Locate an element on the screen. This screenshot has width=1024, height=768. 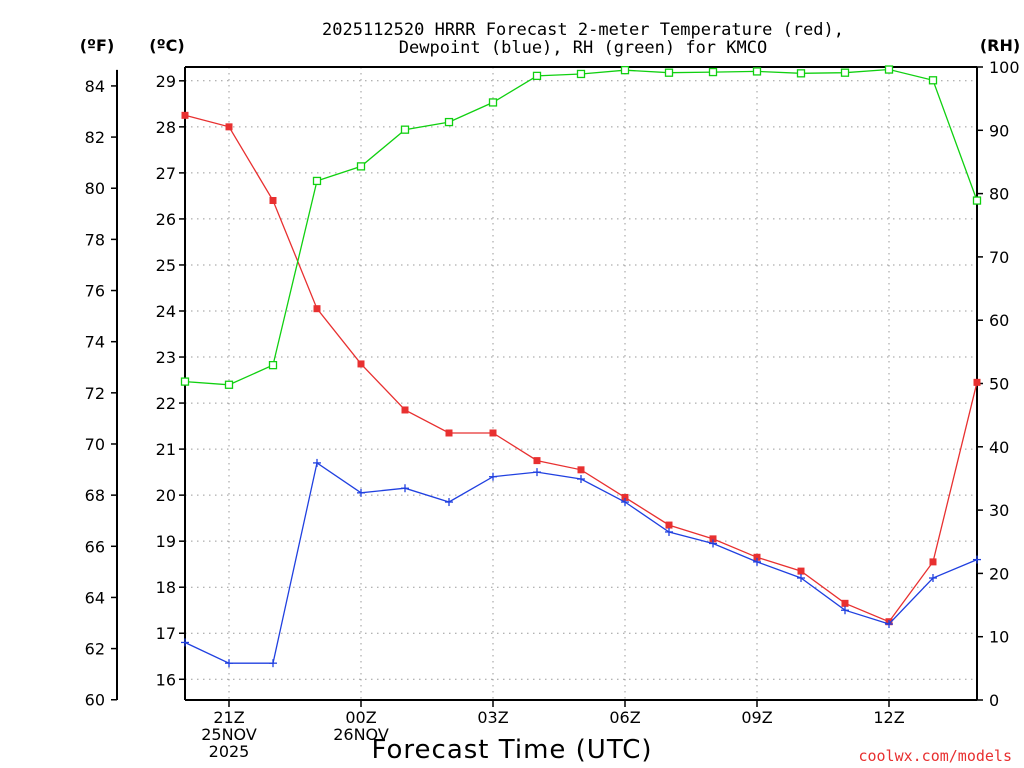
rh-tick-label: 0 is located at coordinates (994, 700).